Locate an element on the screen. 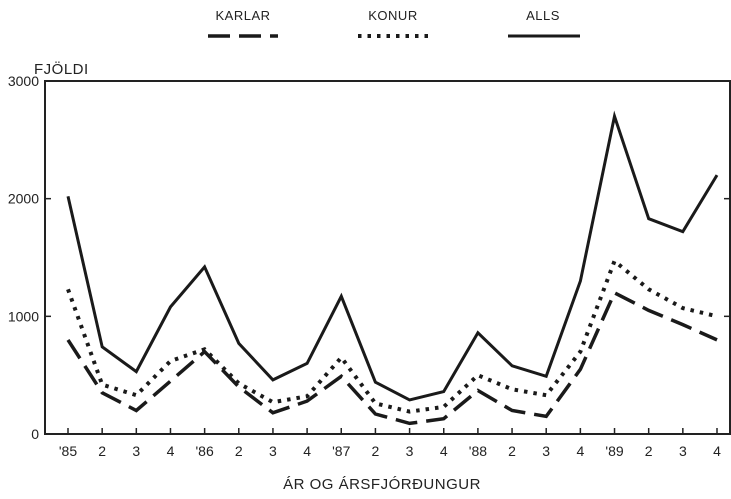  legend-label-karlar: KARLAR is located at coordinates (242, 15).